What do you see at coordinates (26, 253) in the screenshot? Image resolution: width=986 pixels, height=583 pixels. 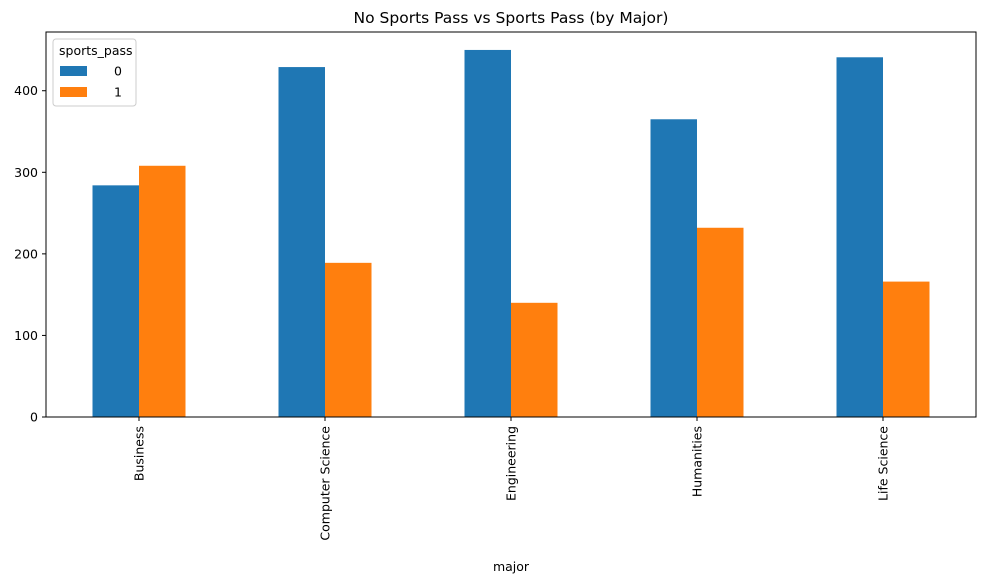 I see `y-tick-label: 200` at bounding box center [26, 253].